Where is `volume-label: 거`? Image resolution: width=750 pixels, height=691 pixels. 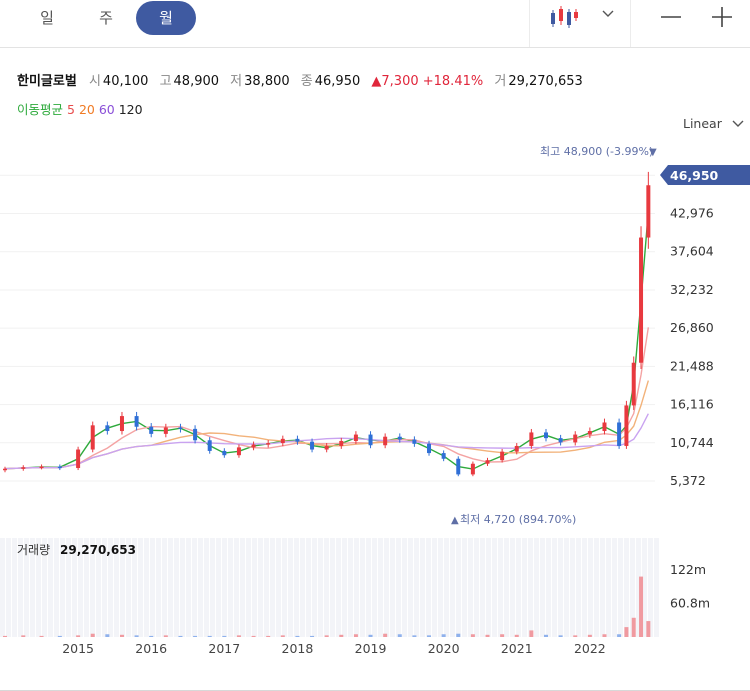
volume-label: 거 is located at coordinates (500, 81).